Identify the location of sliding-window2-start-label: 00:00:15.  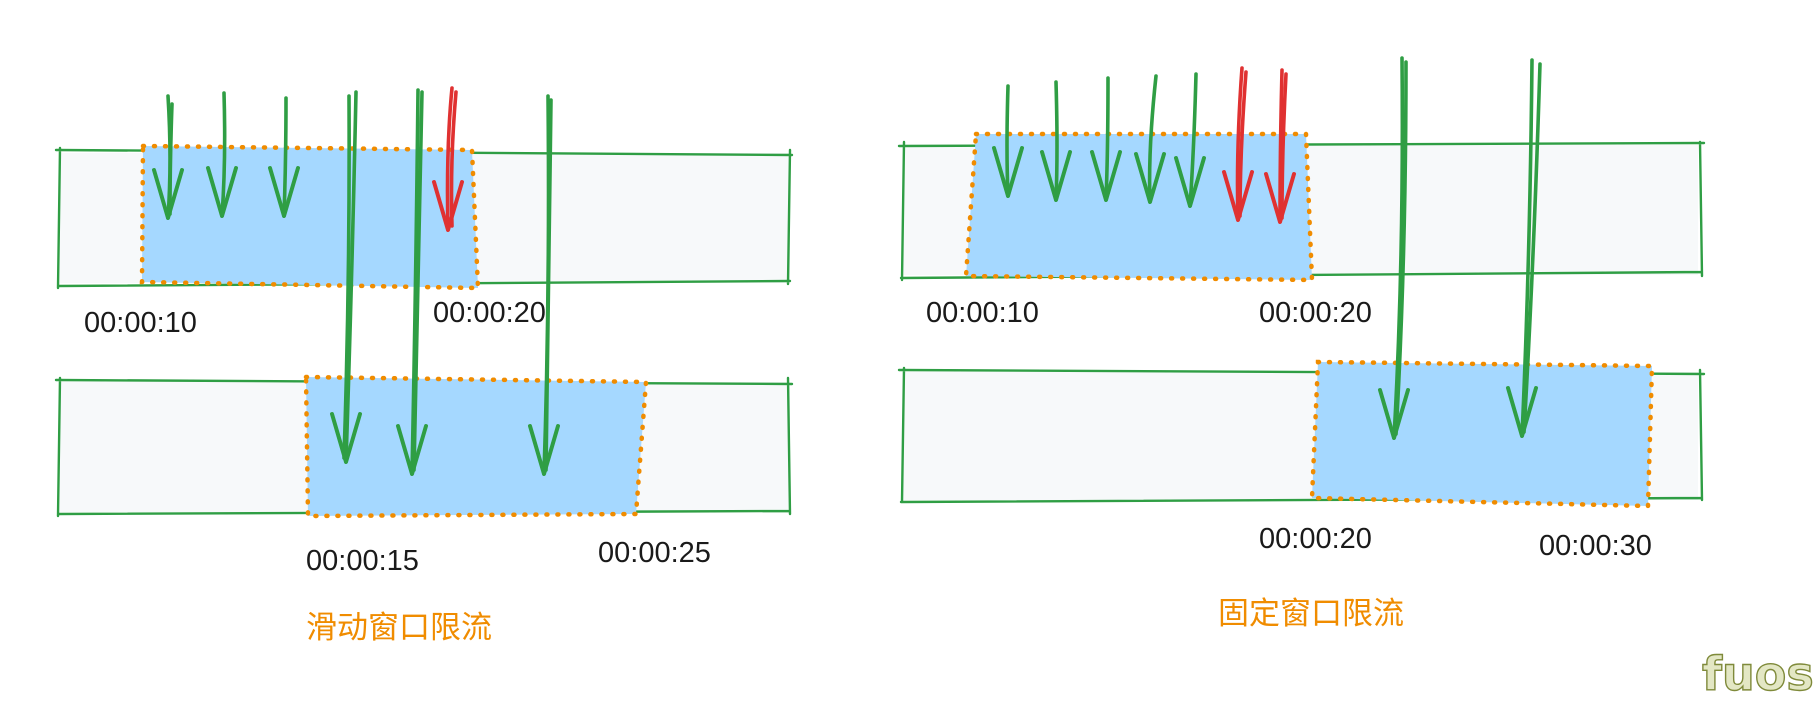
(362, 561).